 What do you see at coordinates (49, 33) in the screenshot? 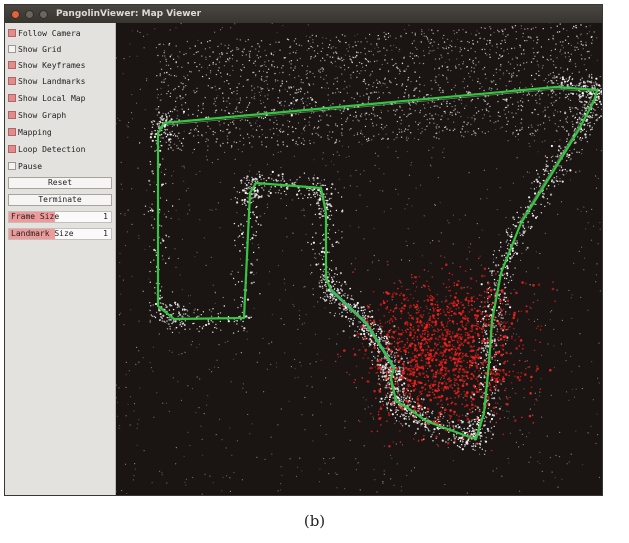
I see `checkbox-label: Follow Camera` at bounding box center [49, 33].